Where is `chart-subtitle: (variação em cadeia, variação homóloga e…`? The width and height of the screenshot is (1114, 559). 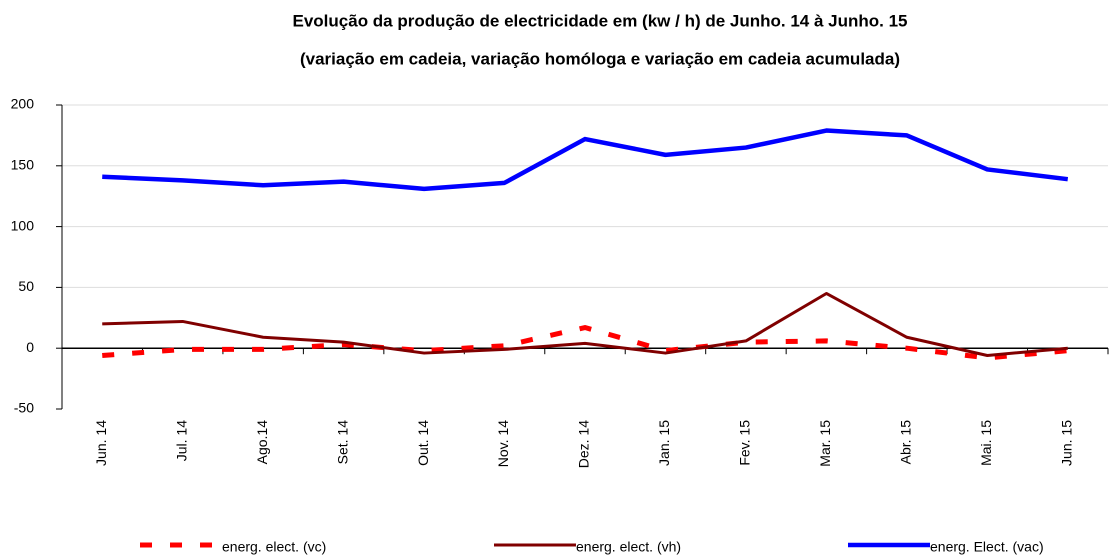 chart-subtitle: (variação em cadeia, variação homóloga e… is located at coordinates (600, 58).